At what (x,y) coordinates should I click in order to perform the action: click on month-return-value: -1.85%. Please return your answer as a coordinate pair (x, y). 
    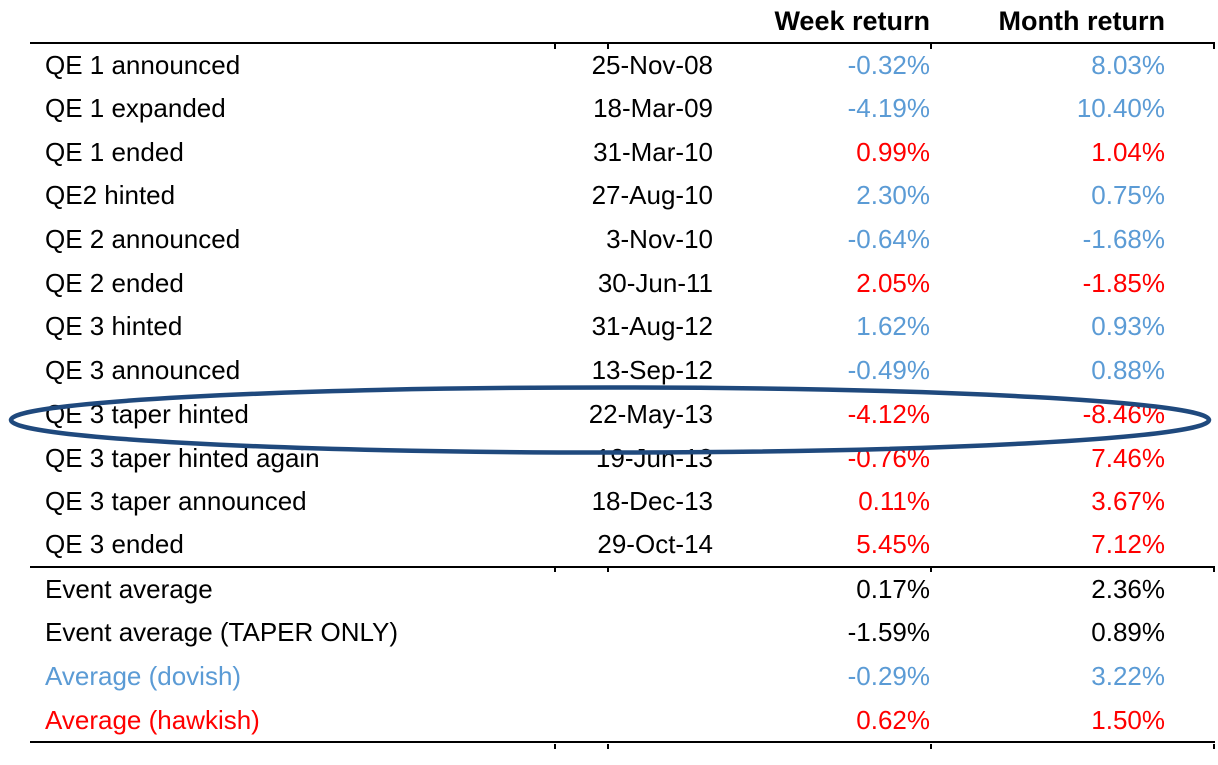
    Looking at the image, I should click on (1123, 282).